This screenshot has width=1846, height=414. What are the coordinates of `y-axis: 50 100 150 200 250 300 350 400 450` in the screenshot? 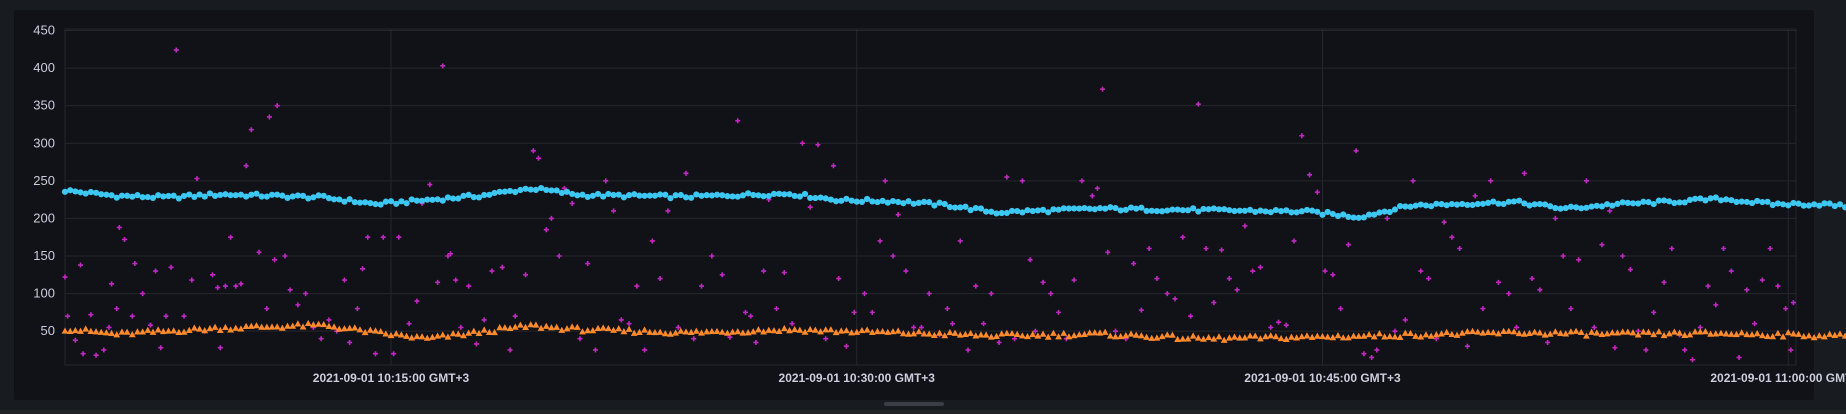 It's located at (44, 181).